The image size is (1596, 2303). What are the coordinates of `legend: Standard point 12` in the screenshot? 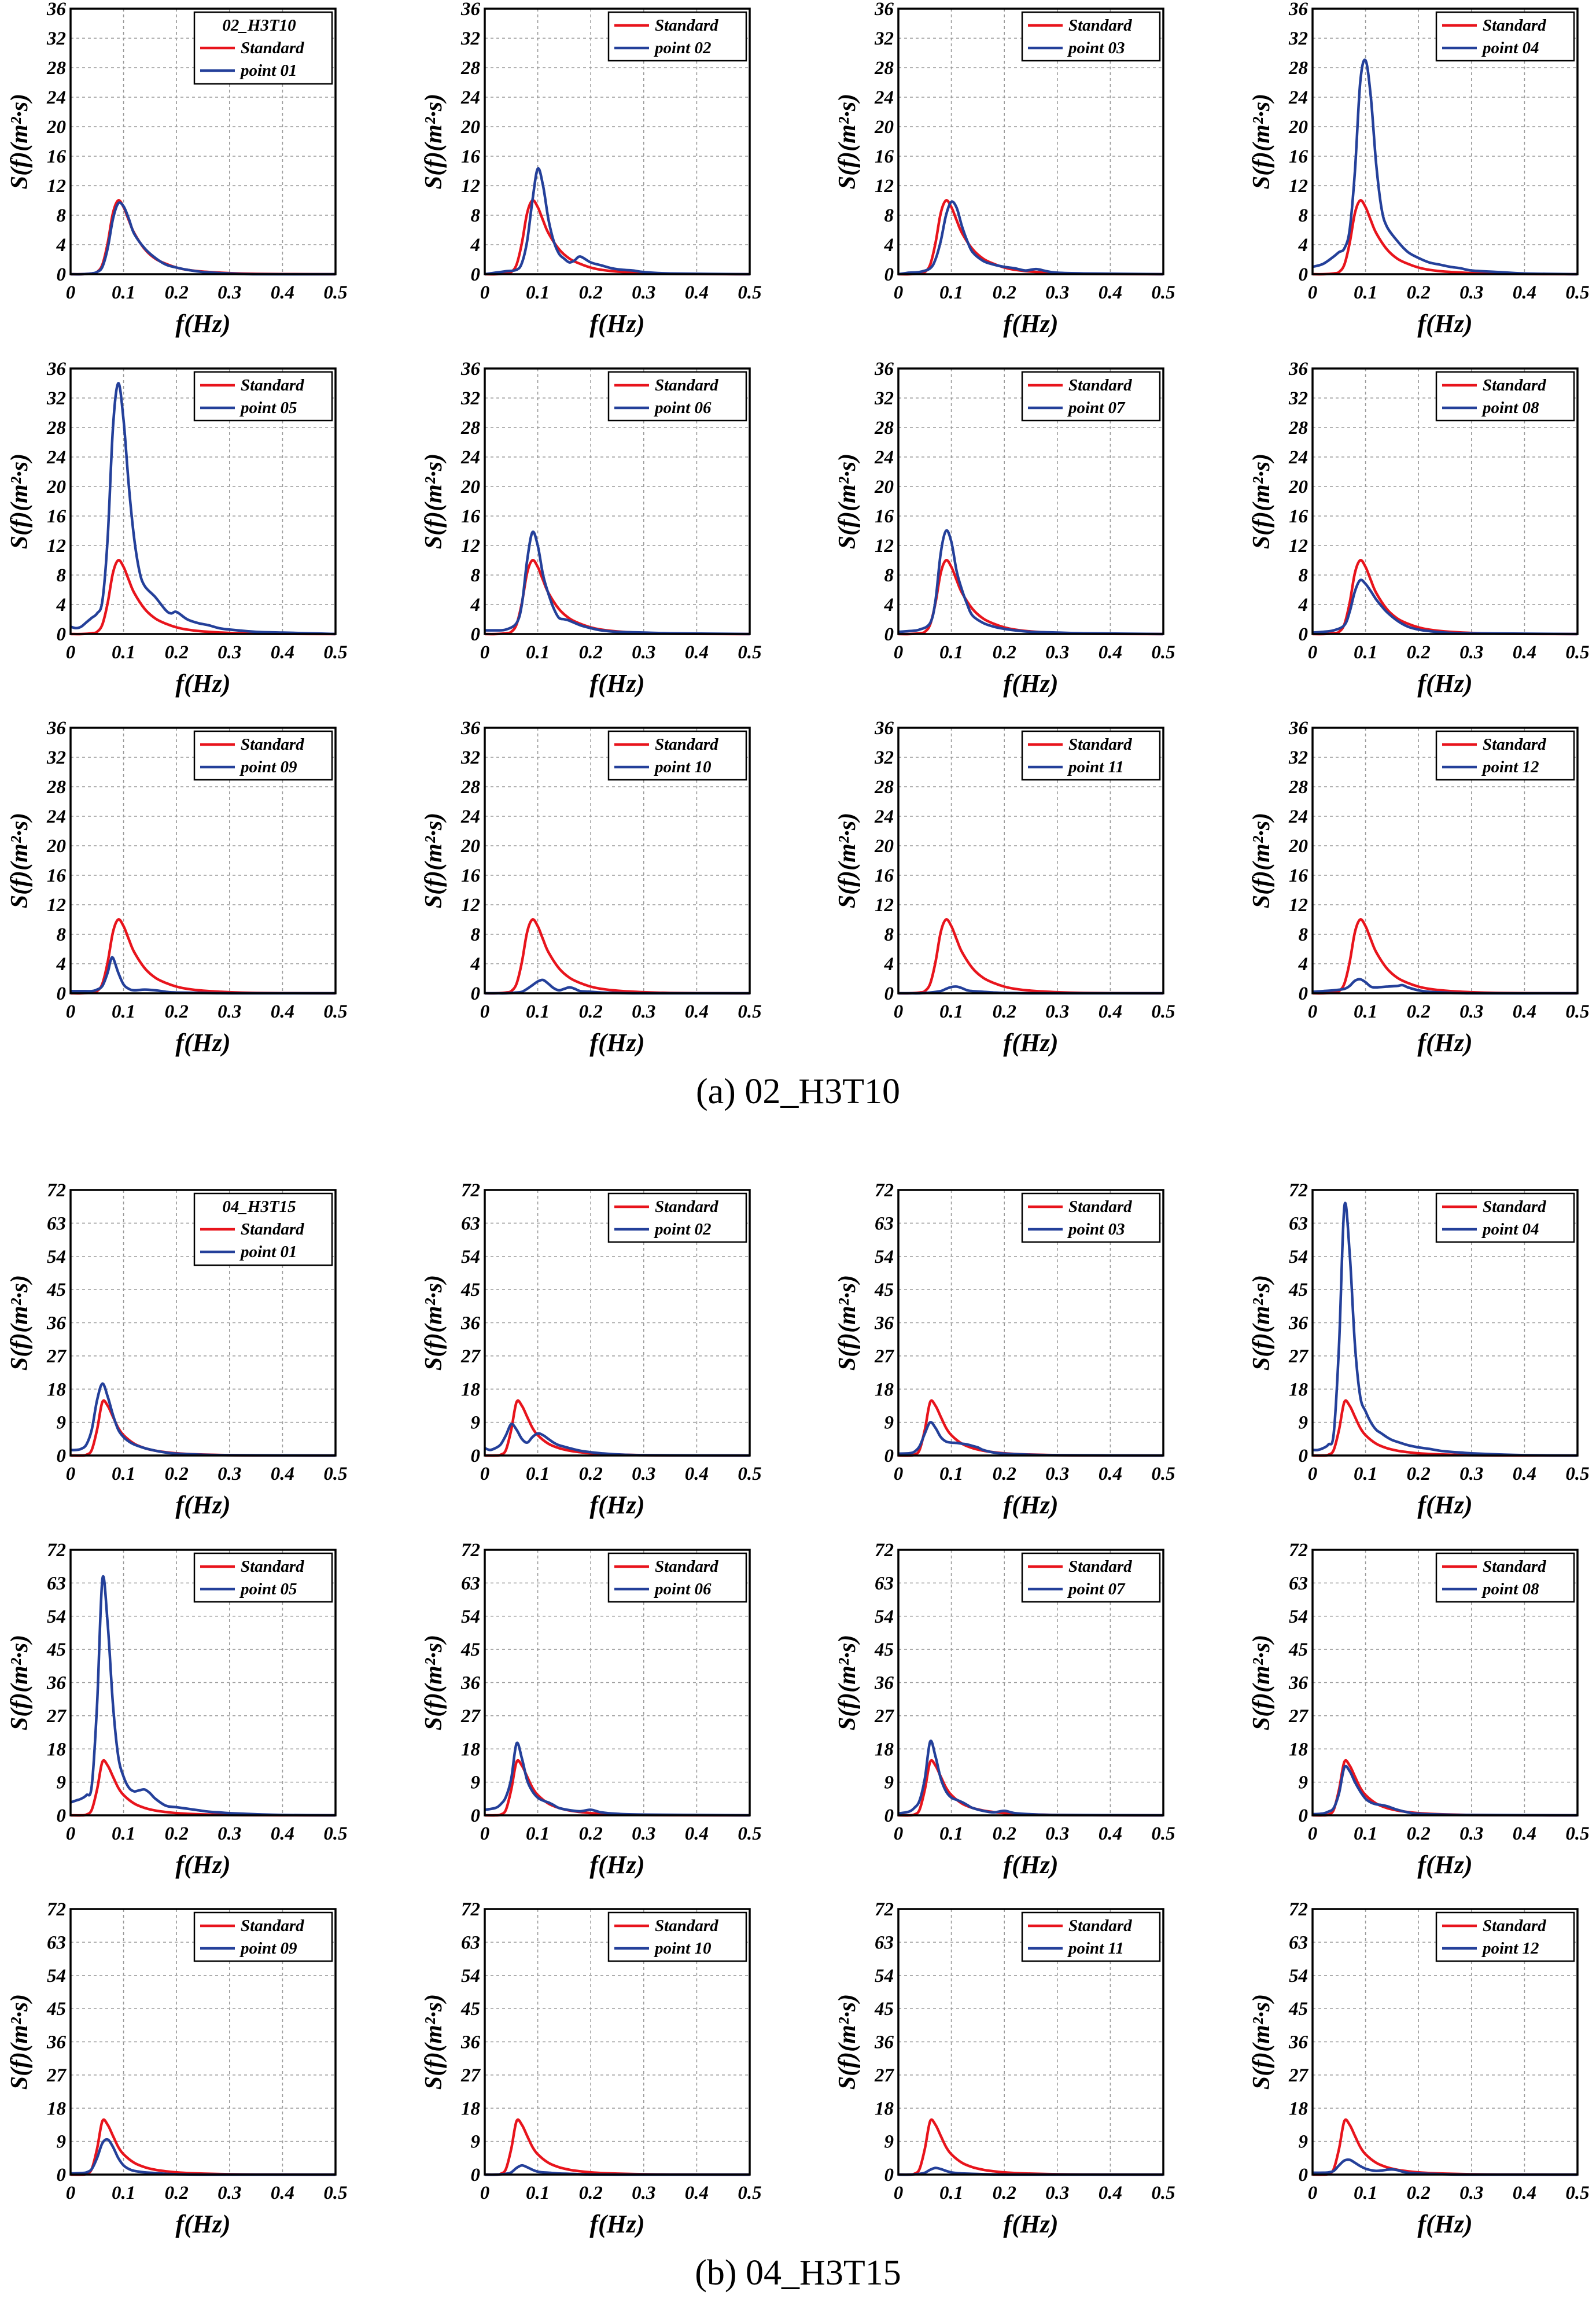 It's located at (1505, 755).